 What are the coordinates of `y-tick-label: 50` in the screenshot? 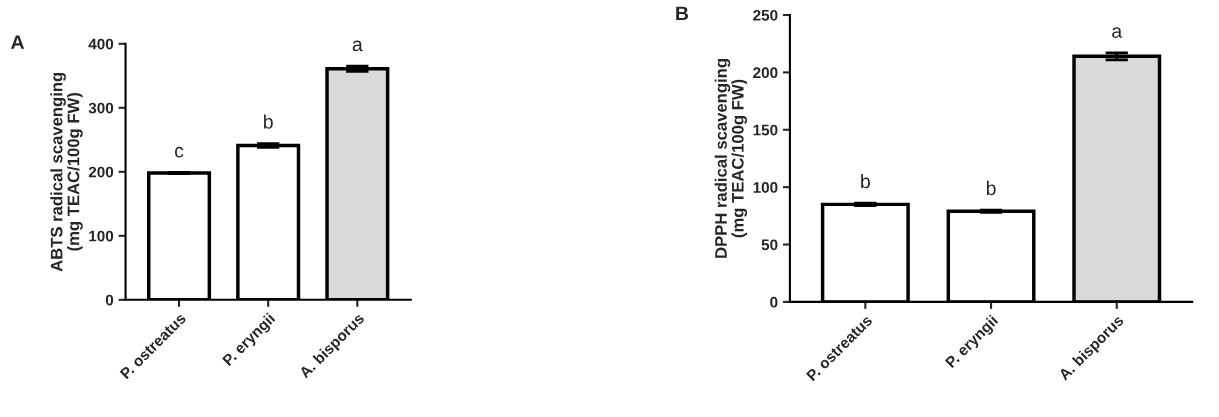 It's located at (769, 245).